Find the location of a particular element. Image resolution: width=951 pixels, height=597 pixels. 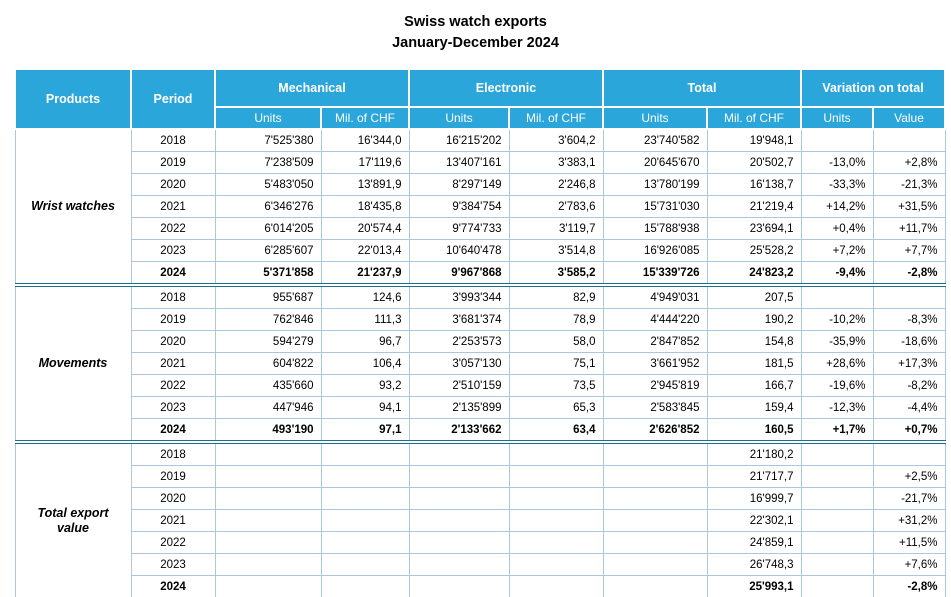

value-cell: 9'774'733 is located at coordinates (459, 228).